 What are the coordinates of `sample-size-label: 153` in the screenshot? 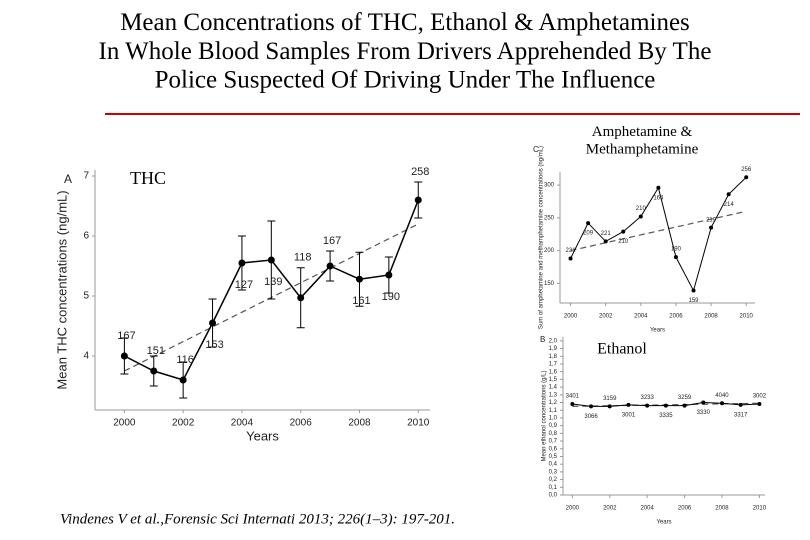 It's located at (214, 345).